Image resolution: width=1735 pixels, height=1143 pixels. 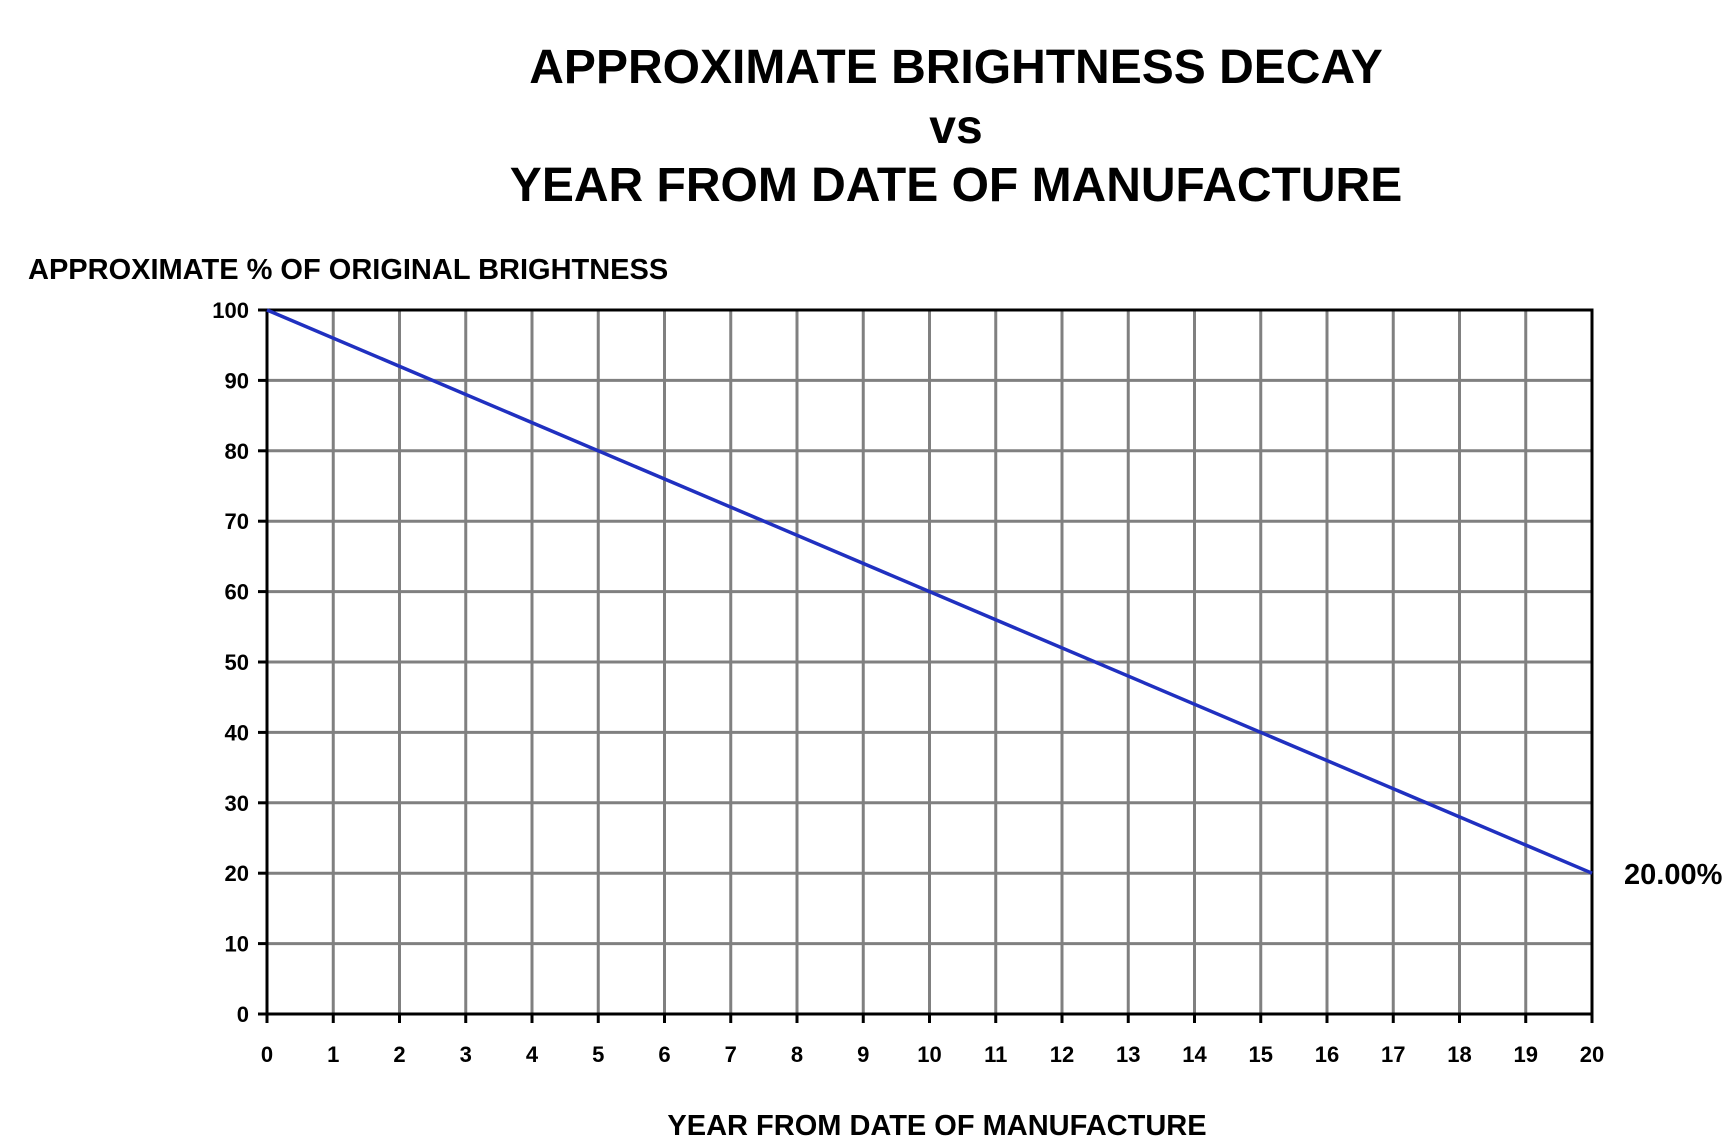 What do you see at coordinates (1393, 1054) in the screenshot?
I see `x-tick-label: 17` at bounding box center [1393, 1054].